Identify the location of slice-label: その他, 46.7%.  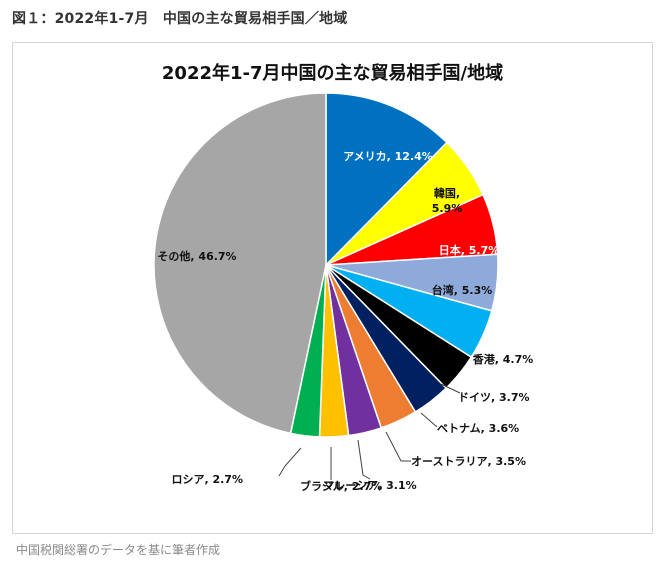
(196, 256).